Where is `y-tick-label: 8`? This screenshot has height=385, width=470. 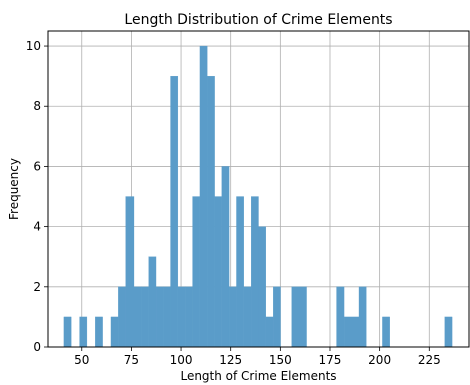 y-tick-label: 8 is located at coordinates (37, 106).